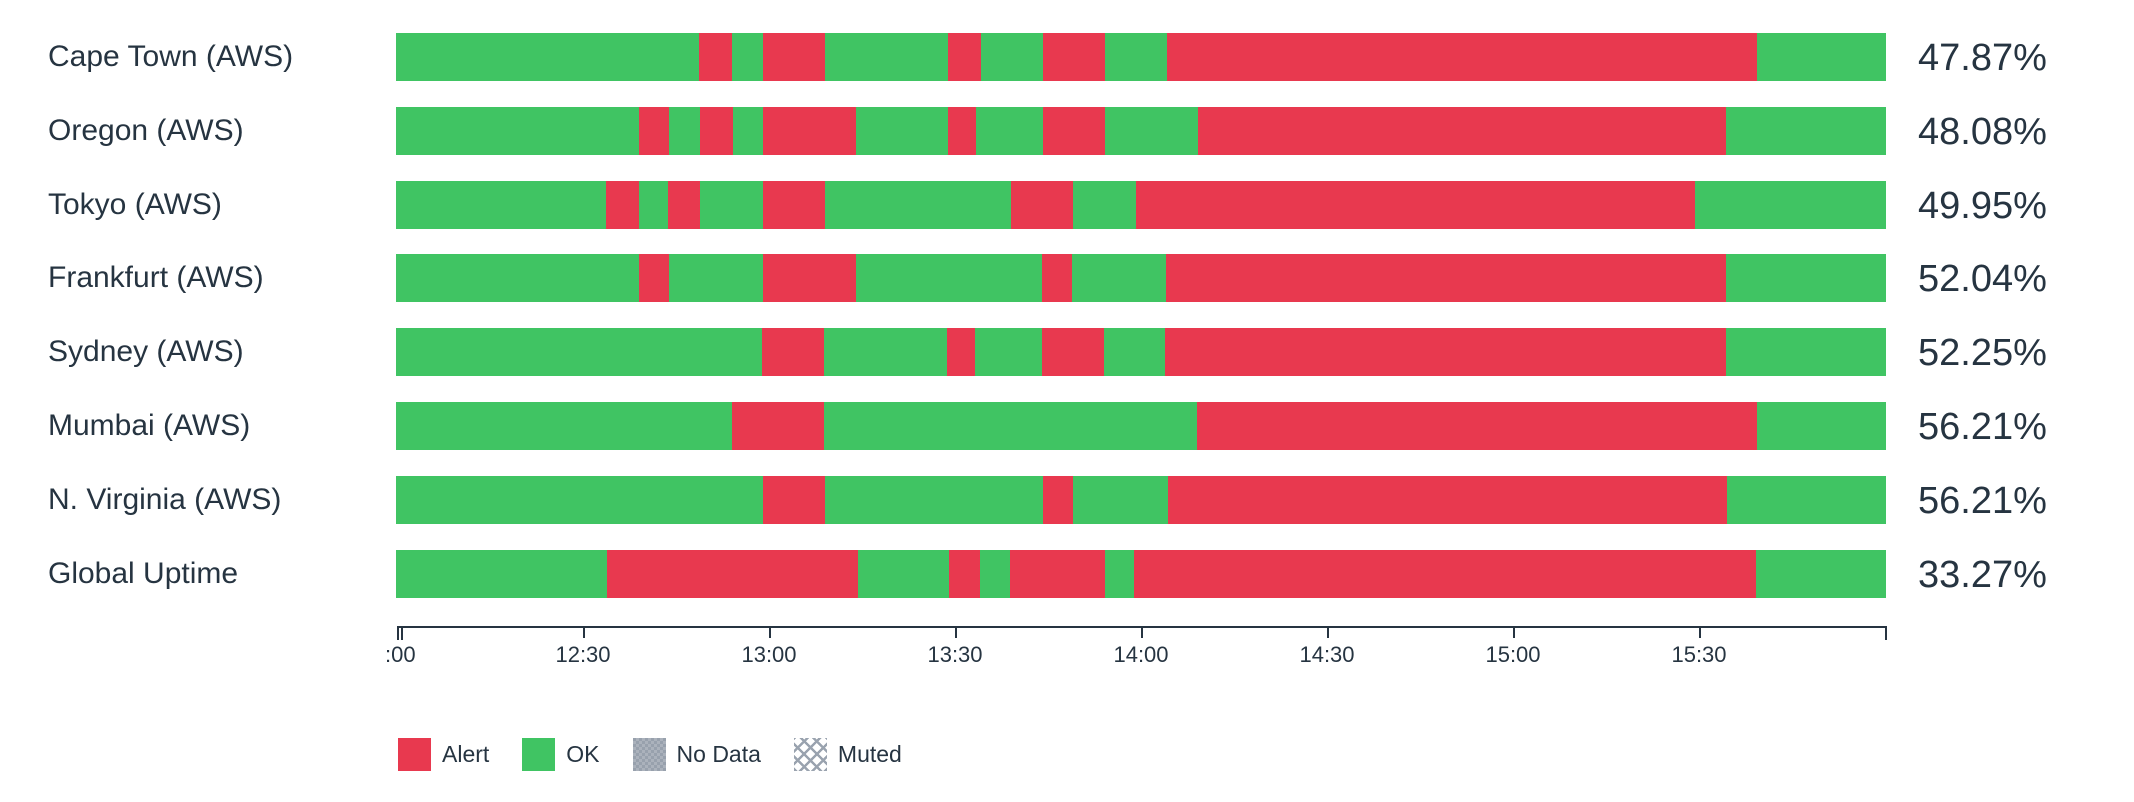  Describe the element at coordinates (135, 204) in the screenshot. I see `row-label: Tokyo (AWS)` at that location.